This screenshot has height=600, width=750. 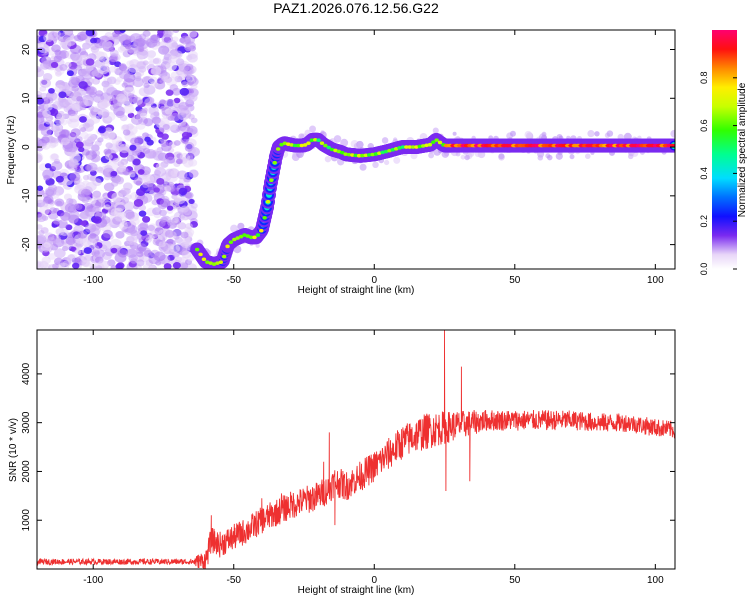 I want to click on y-tick-label: 1000, so click(x=26, y=520).